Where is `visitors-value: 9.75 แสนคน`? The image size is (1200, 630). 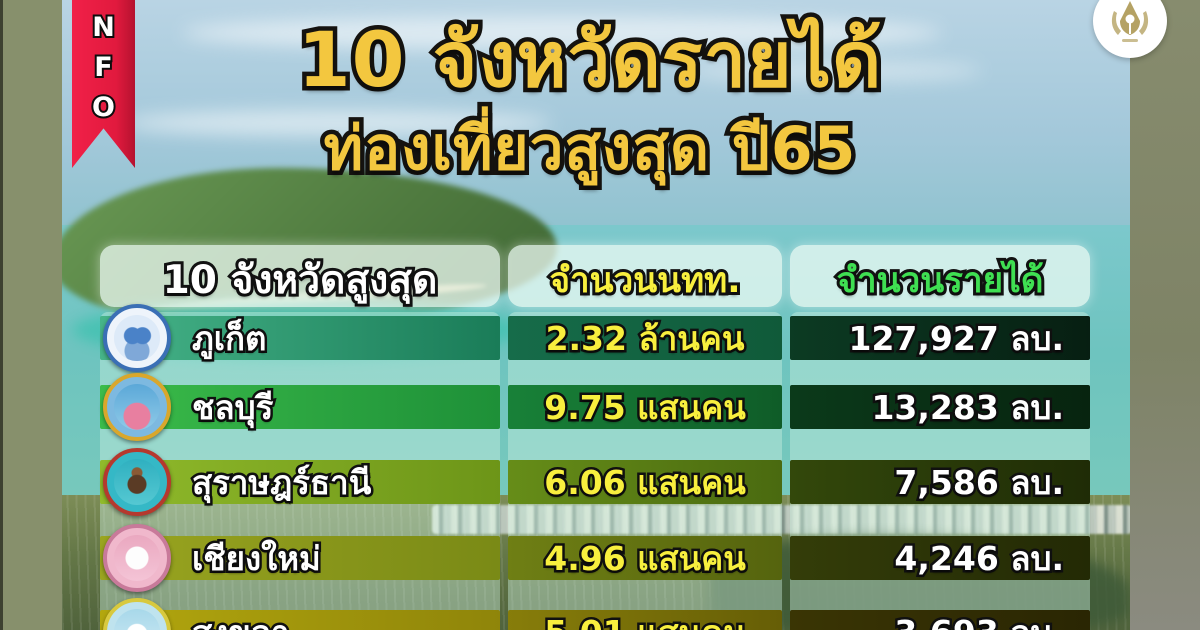 visitors-value: 9.75 แสนคน is located at coordinates (645, 407).